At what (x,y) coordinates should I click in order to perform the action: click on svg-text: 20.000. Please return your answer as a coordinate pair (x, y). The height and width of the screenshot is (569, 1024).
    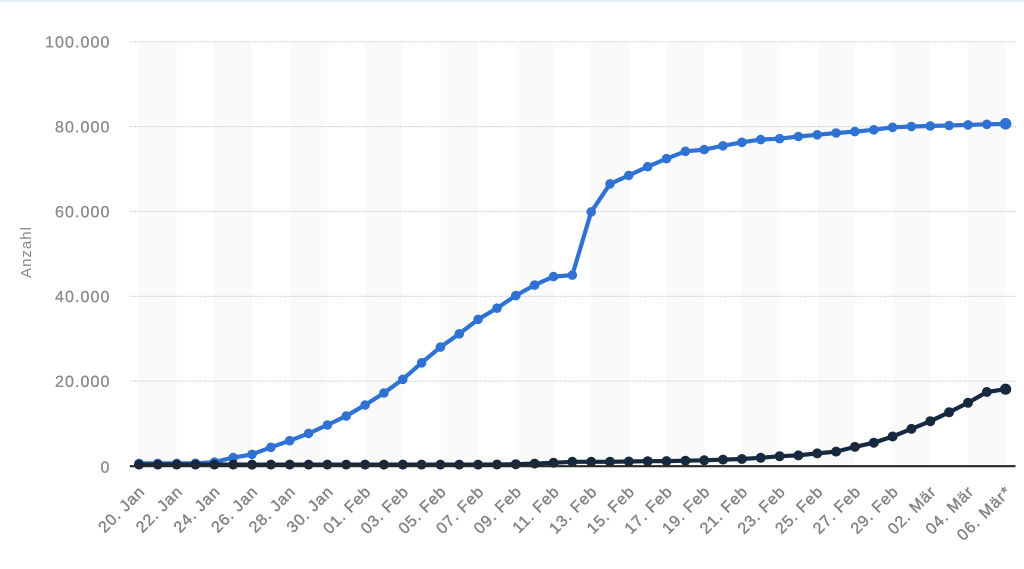
    Looking at the image, I should click on (83, 382).